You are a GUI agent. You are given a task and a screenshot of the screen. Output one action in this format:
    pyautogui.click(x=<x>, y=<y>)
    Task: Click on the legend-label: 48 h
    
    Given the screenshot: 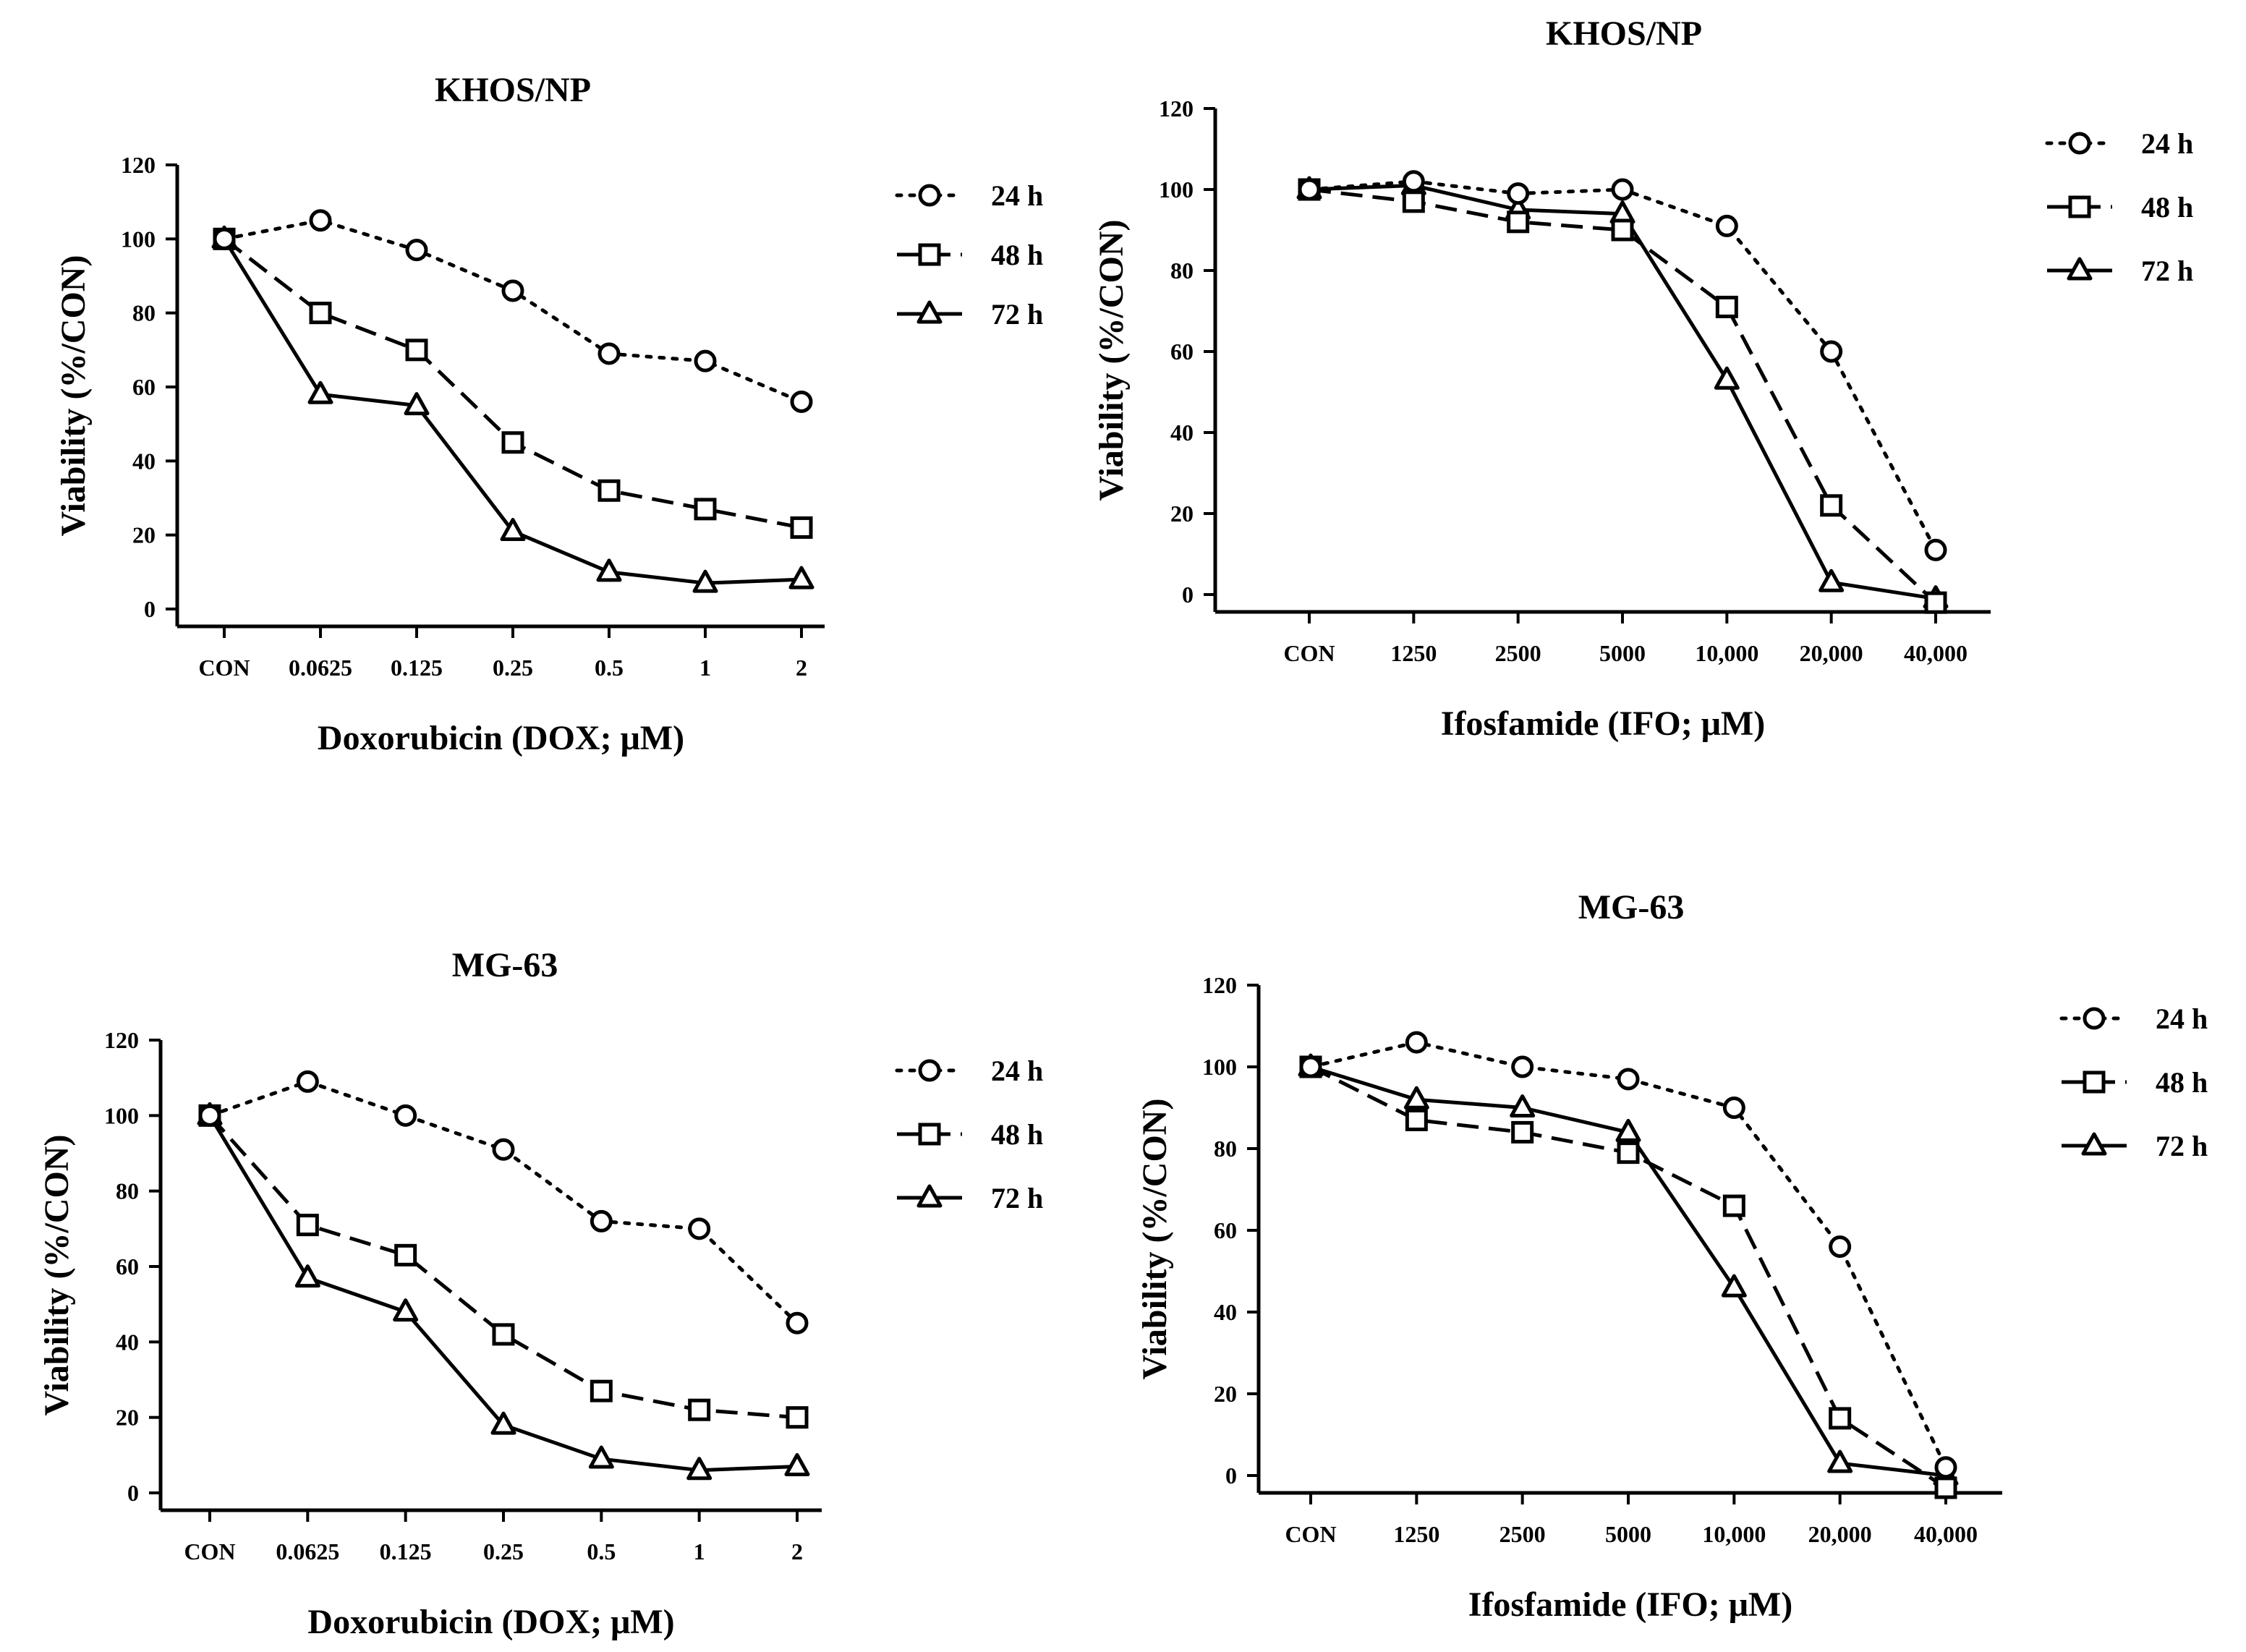 What is the action you would take?
    pyautogui.click(x=2167, y=207)
    